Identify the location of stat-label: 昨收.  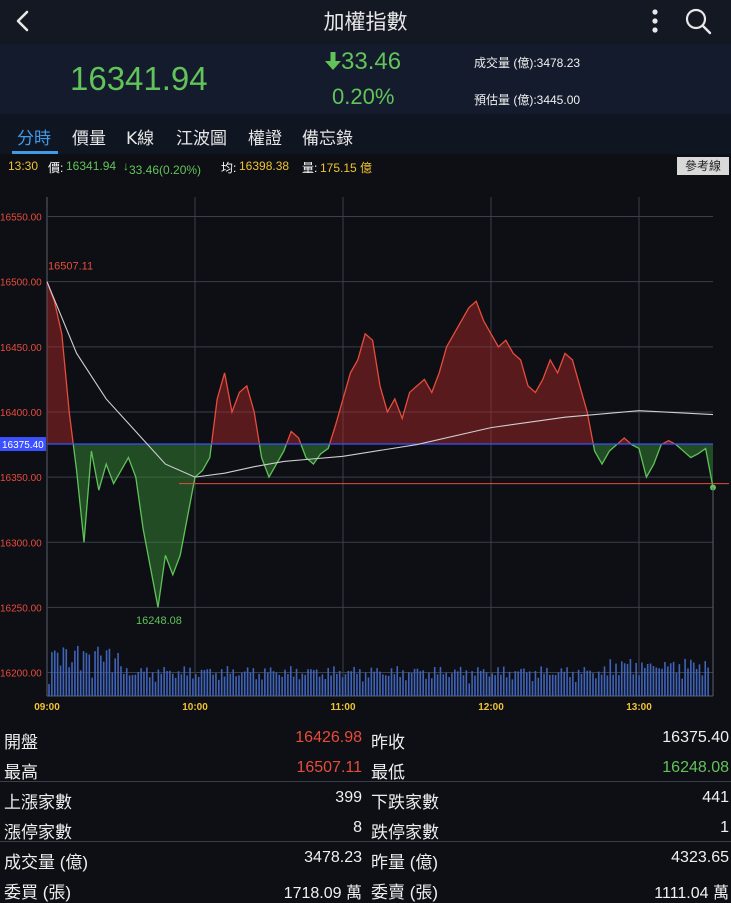
(388, 742).